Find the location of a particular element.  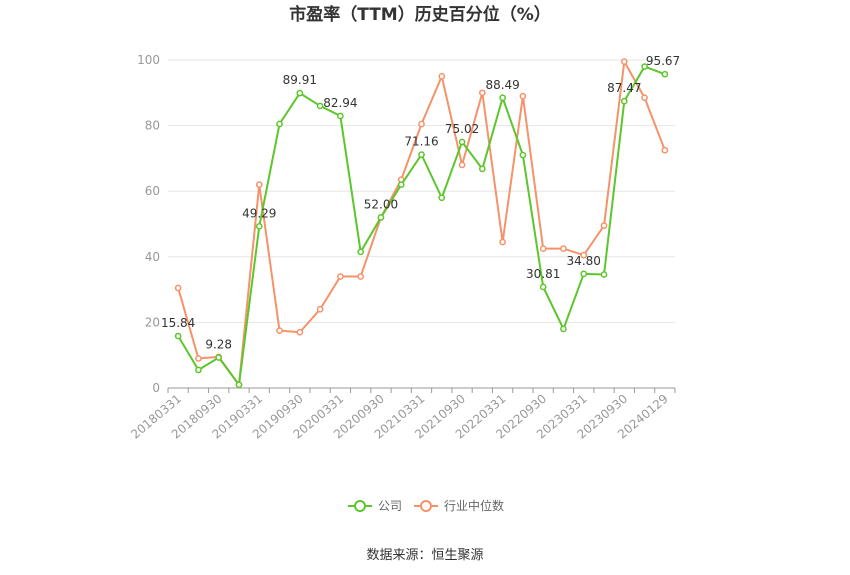

legend-industry-marker is located at coordinates (426, 506).